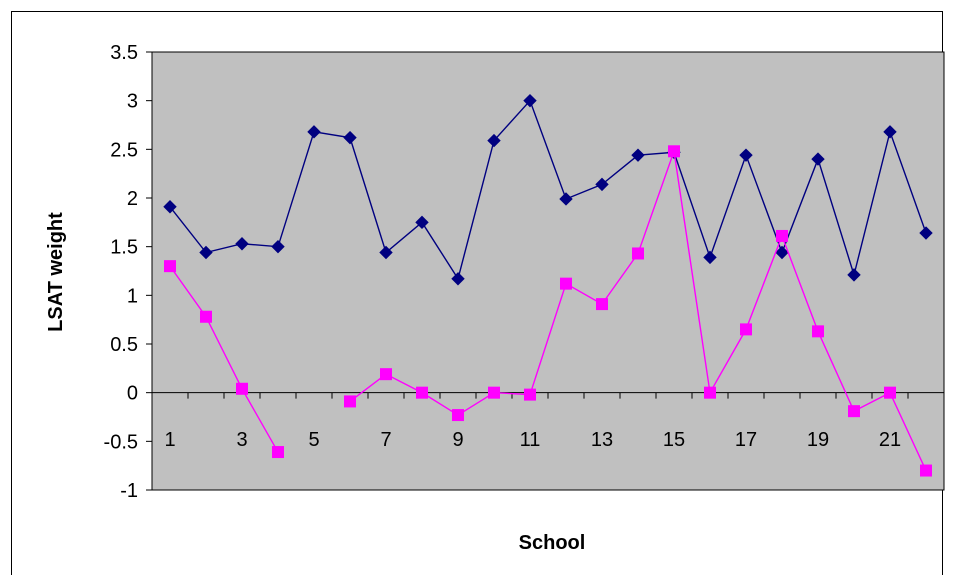 The height and width of the screenshot is (577, 956). Describe the element at coordinates (132, 394) in the screenshot. I see `y-tick-label: 0` at that location.